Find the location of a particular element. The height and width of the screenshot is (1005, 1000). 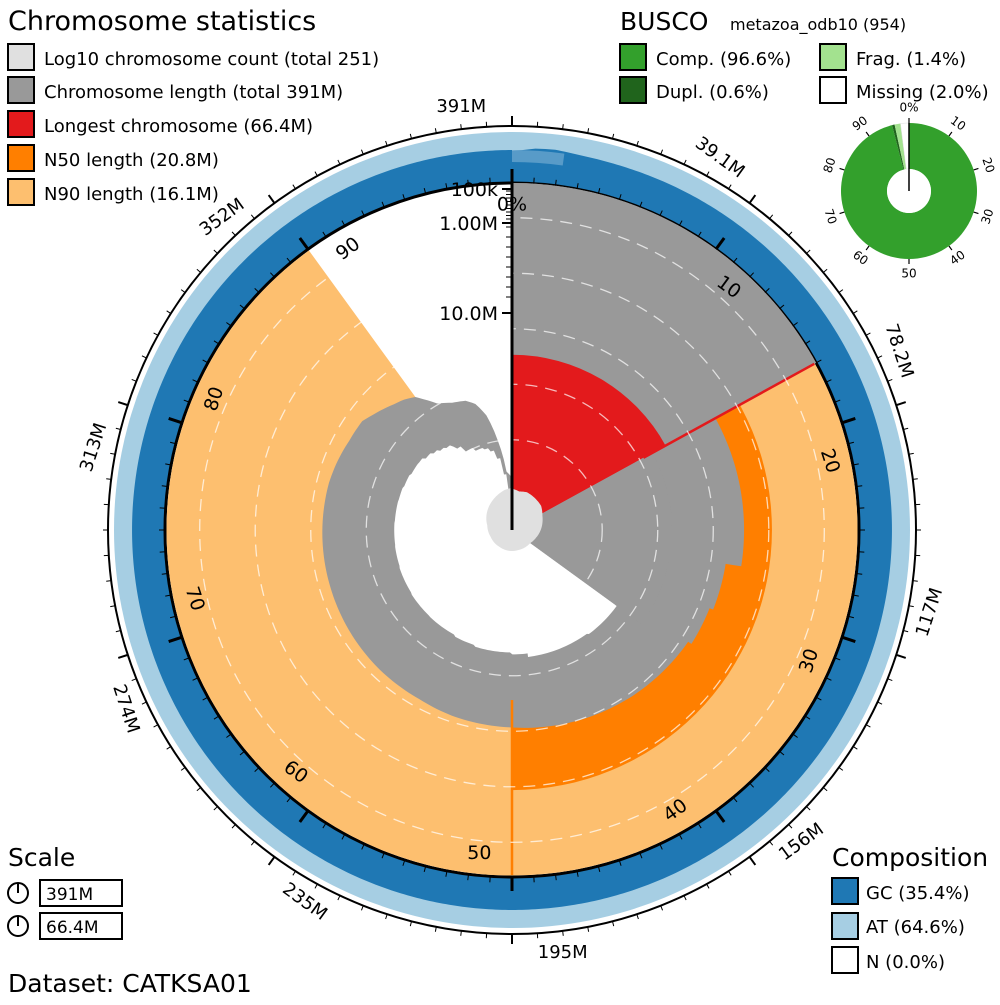

busco-swatch-fragmented is located at coordinates (833, 57).